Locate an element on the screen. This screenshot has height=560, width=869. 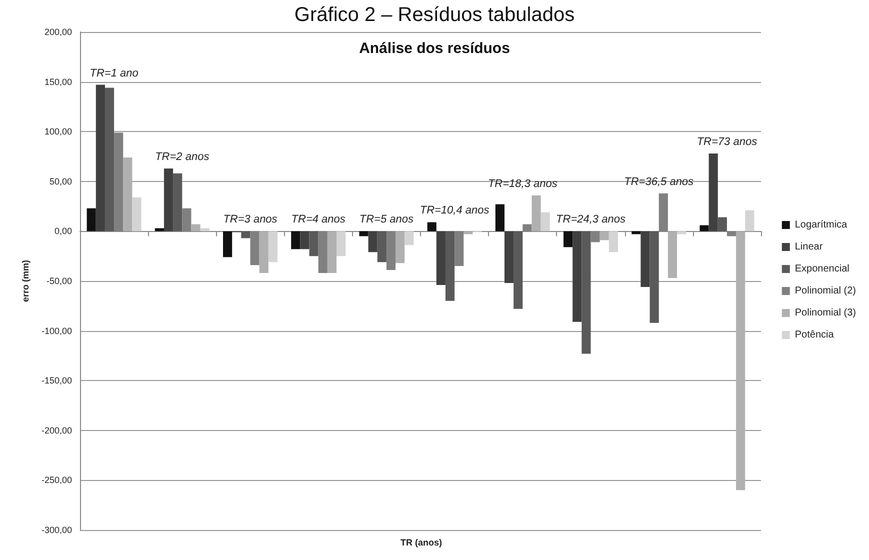
y-tick-label: -200,00 is located at coordinates (56, 430).